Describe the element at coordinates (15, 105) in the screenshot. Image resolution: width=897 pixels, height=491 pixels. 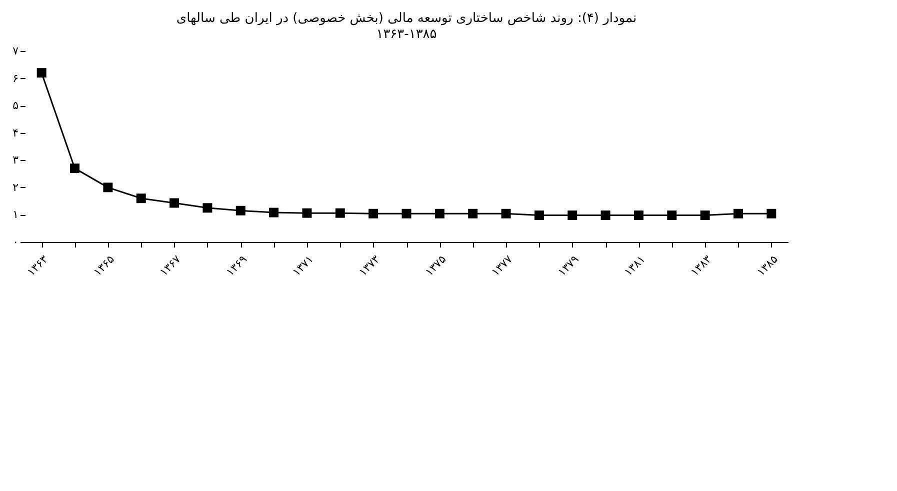
I see `y-tick-label: ۵` at that location.